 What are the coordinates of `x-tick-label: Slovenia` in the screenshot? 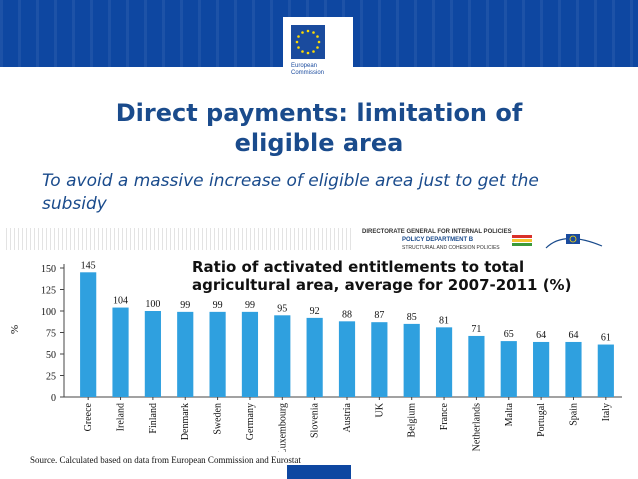 It's located at (315, 420).